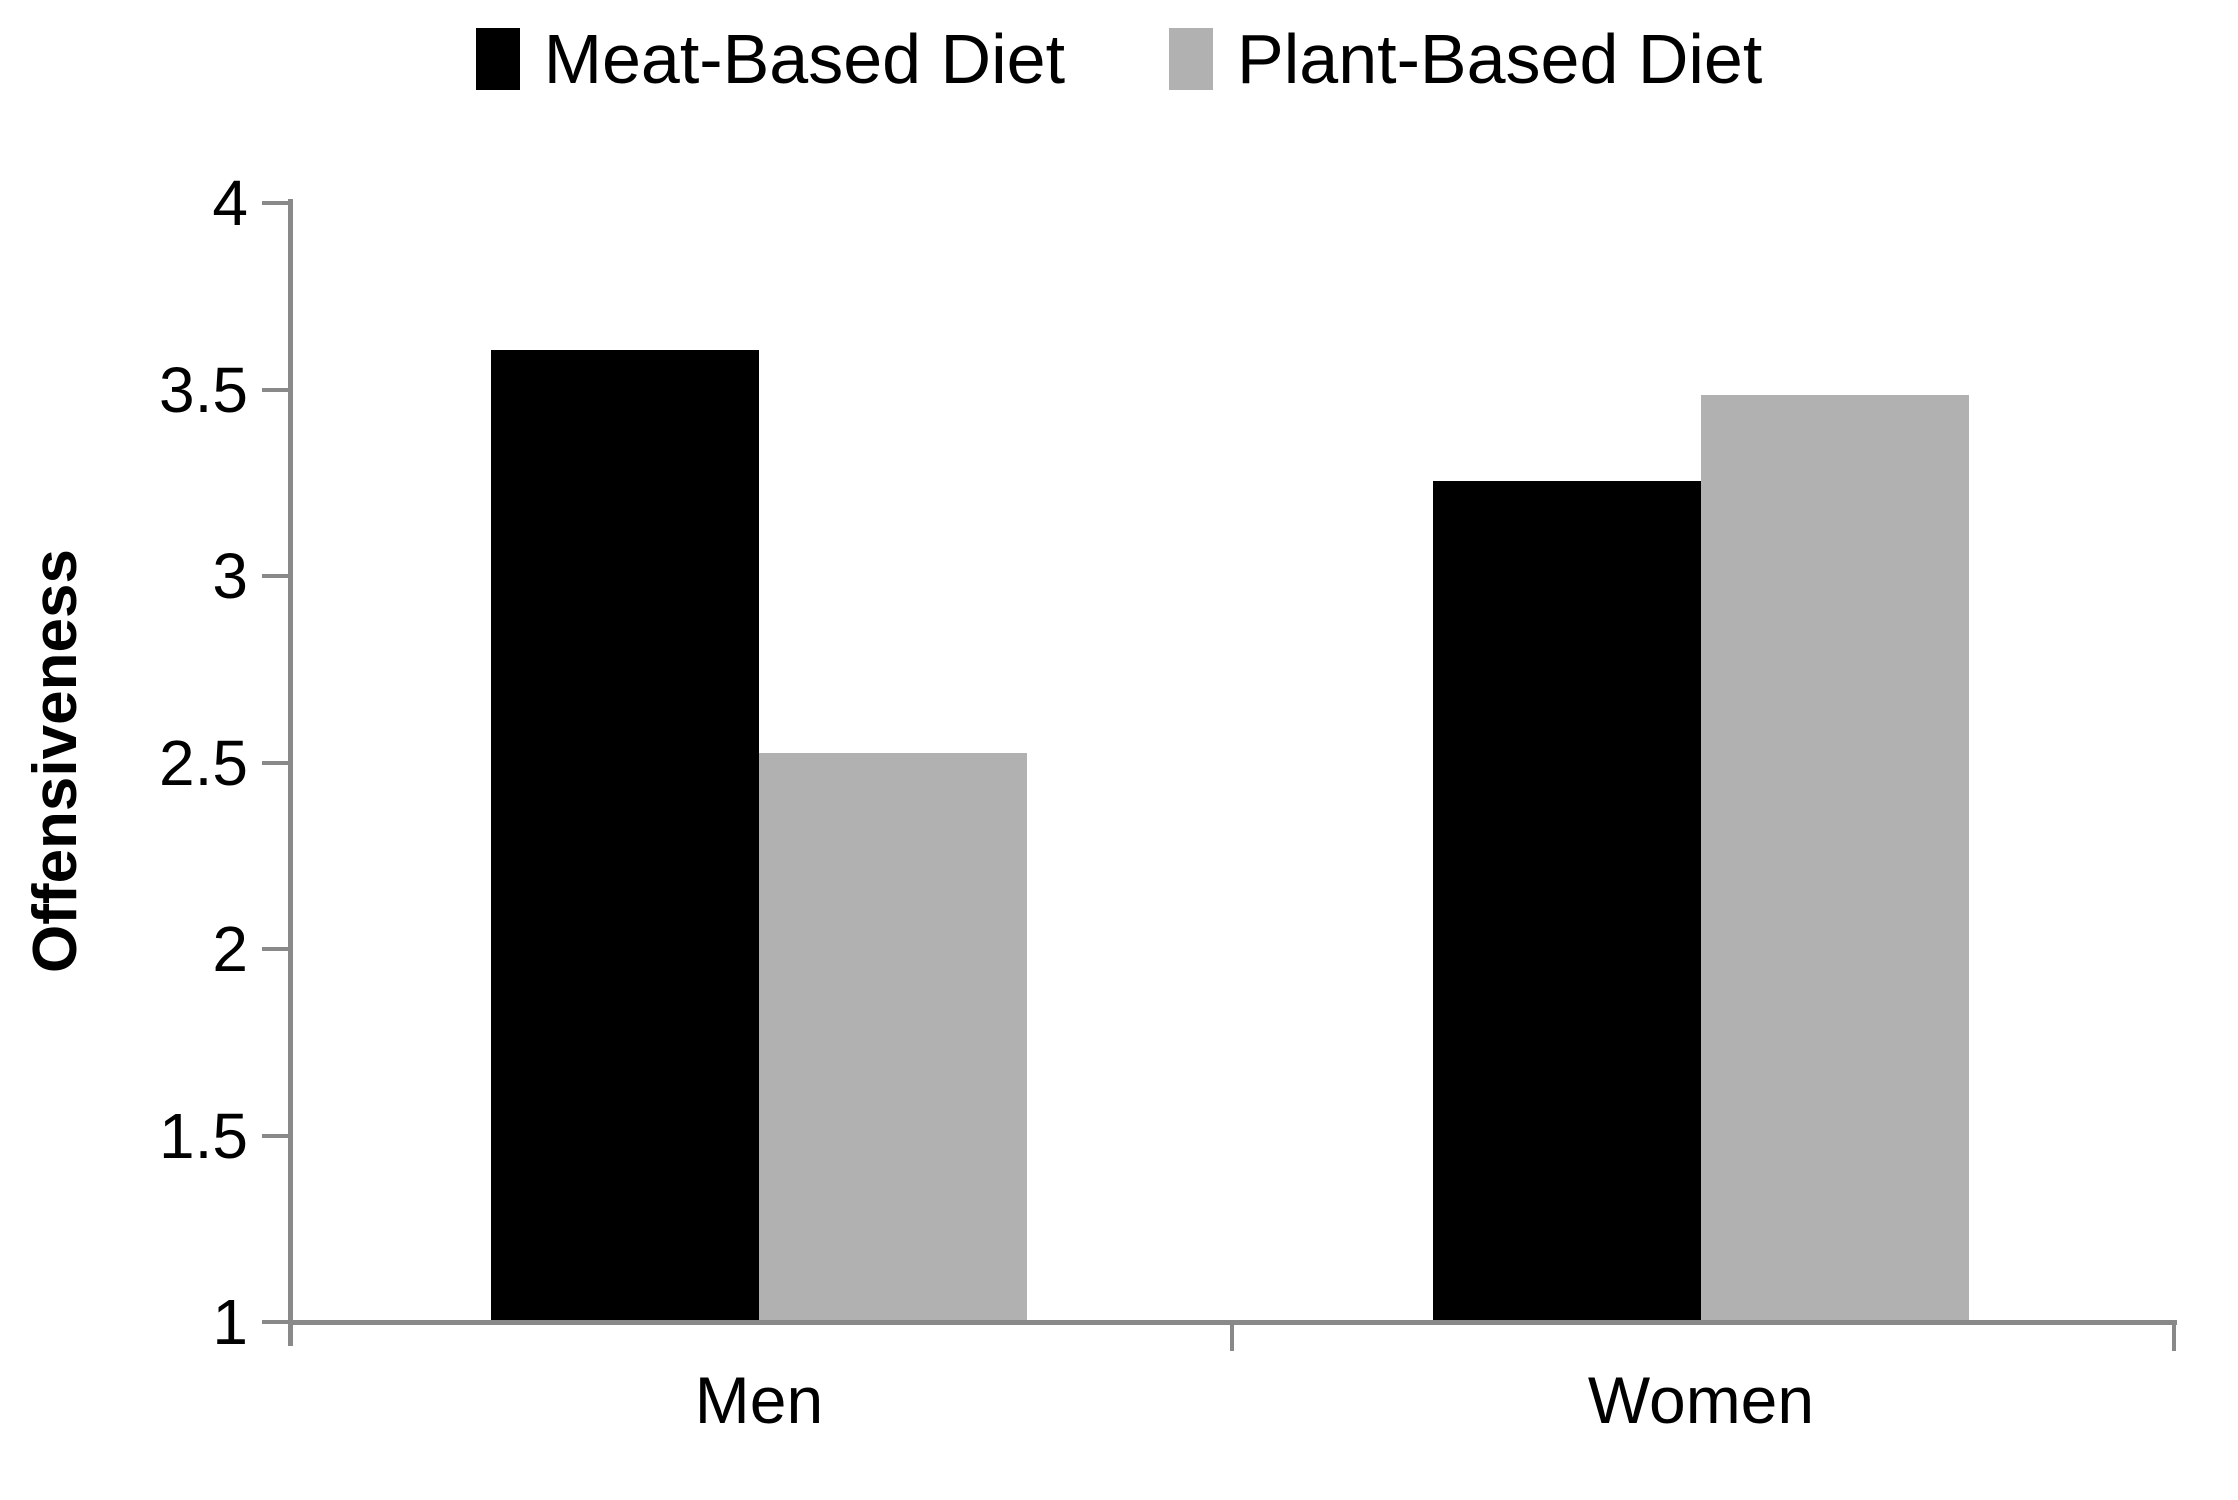 The width and height of the screenshot is (2238, 1500). I want to click on y-tick-label: 1.5, so click(203, 1135).